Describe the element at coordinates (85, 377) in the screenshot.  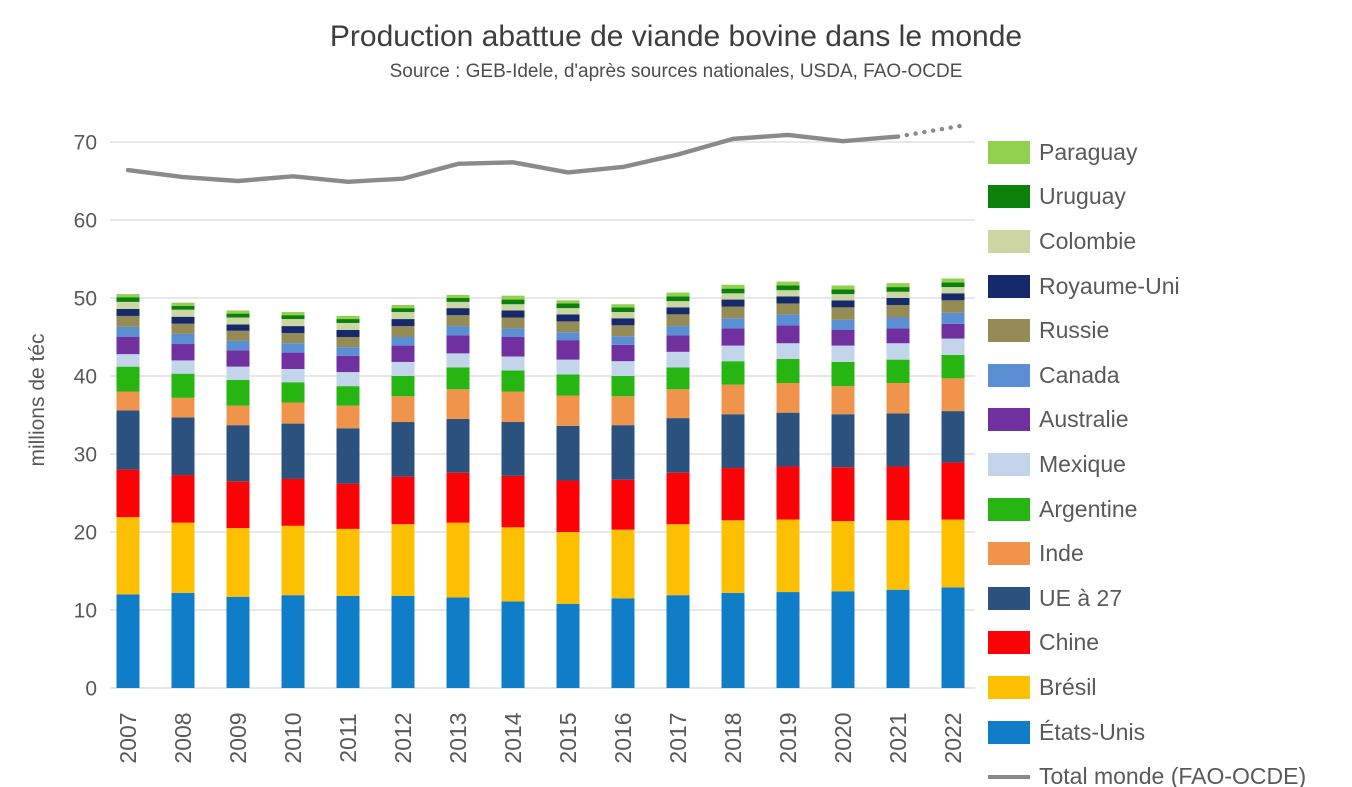
I see `y-tick-label: 40` at that location.